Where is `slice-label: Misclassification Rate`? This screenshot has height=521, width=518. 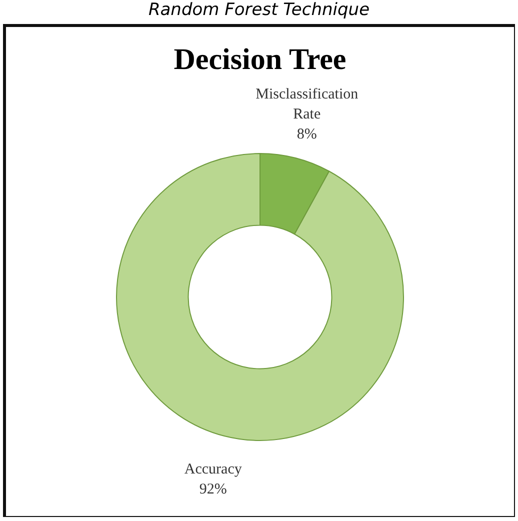
slice-label: Misclassification Rate is located at coordinates (307, 104).